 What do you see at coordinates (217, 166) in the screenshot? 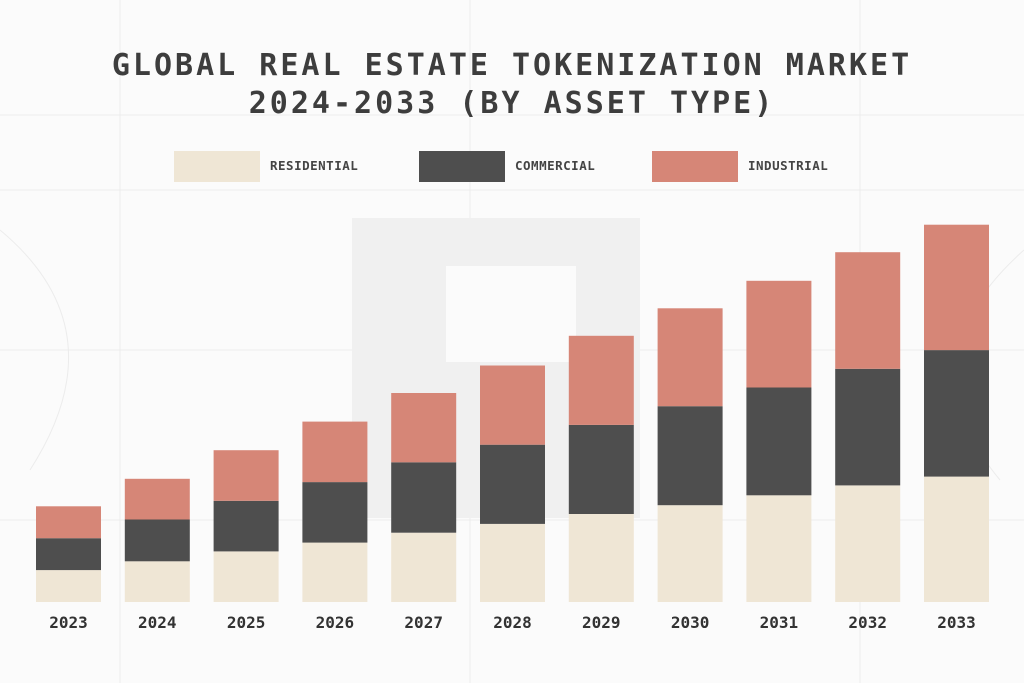
I see `legend-swatch-residential` at bounding box center [217, 166].